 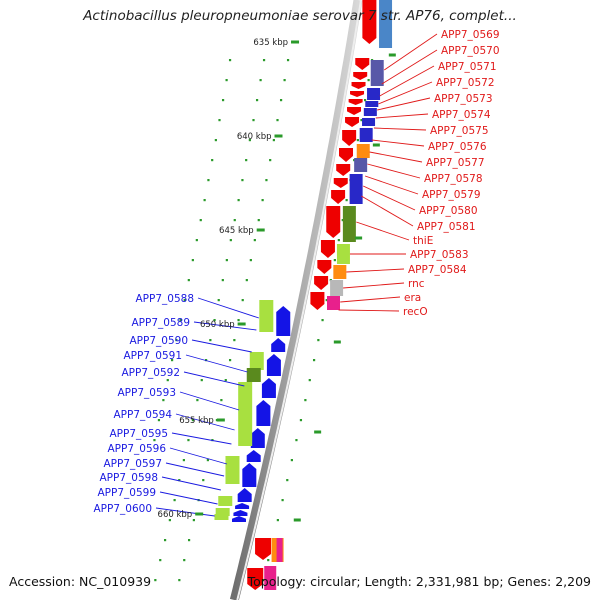 What do you see at coordinates (463, 99) in the screenshot?
I see `gene-label: APP7_0573` at bounding box center [463, 99].